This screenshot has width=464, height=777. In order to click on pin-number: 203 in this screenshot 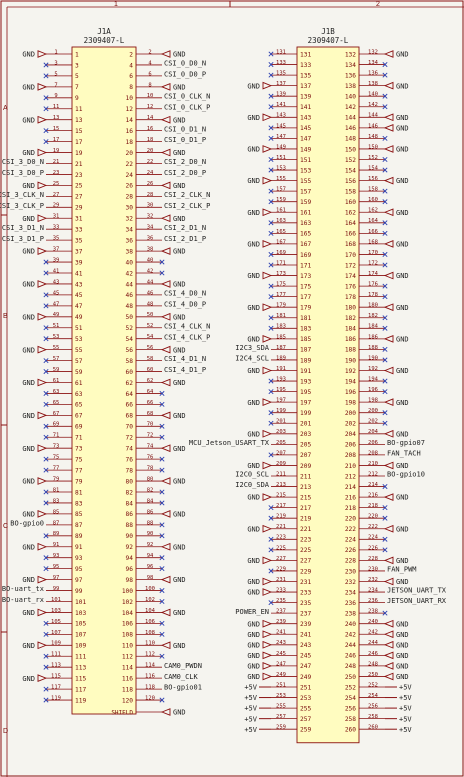, I will do `click(281, 432)`.